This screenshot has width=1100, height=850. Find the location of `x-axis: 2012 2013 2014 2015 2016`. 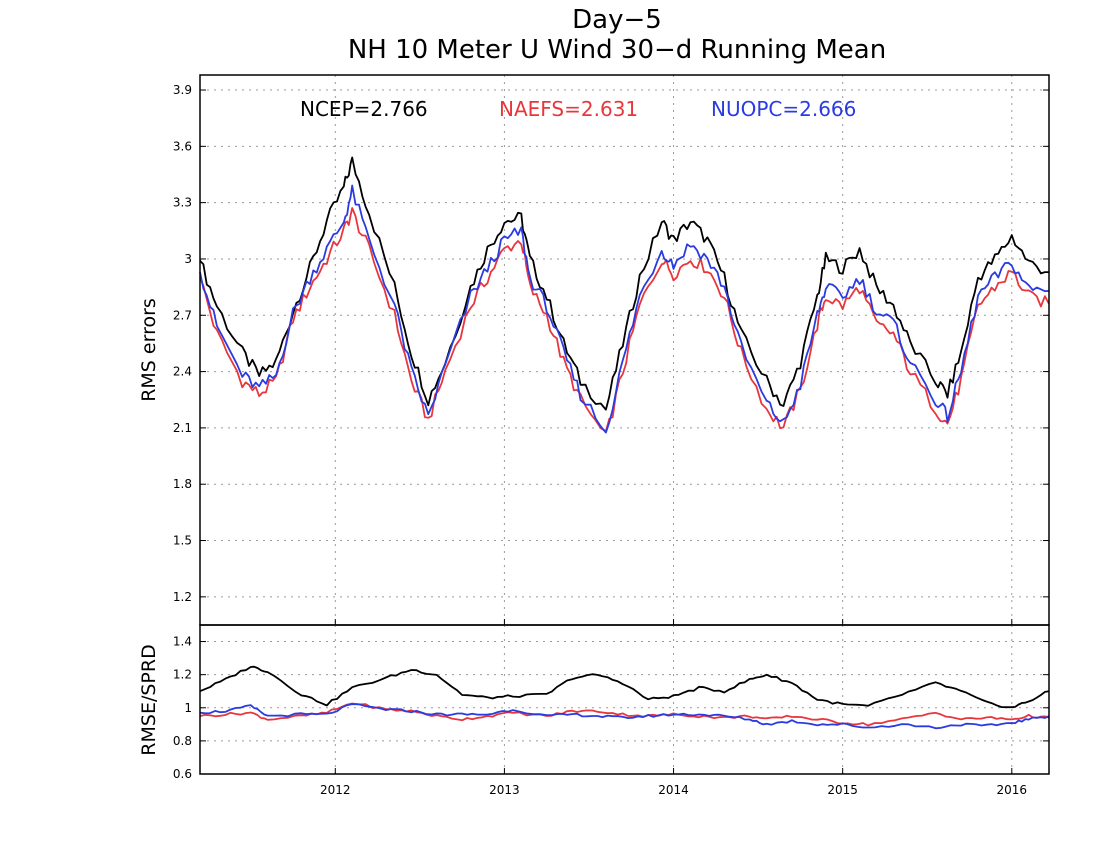

x-axis: 2012 2013 2014 2015 2016 is located at coordinates (673, 790).